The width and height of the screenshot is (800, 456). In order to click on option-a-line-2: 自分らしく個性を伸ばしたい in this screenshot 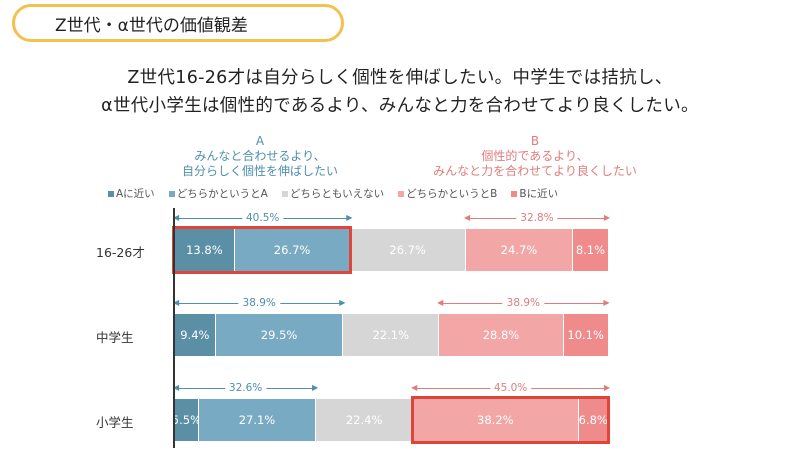, I will do `click(259, 171)`.